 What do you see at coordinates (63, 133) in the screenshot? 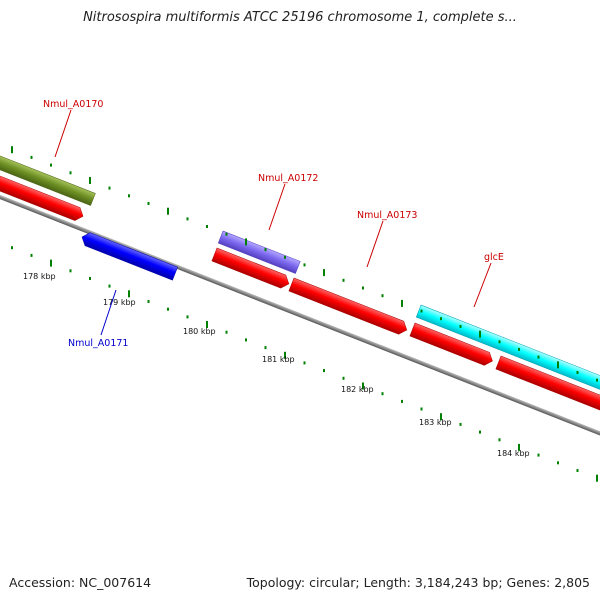
I see `leader-nmul-a0170` at bounding box center [63, 133].